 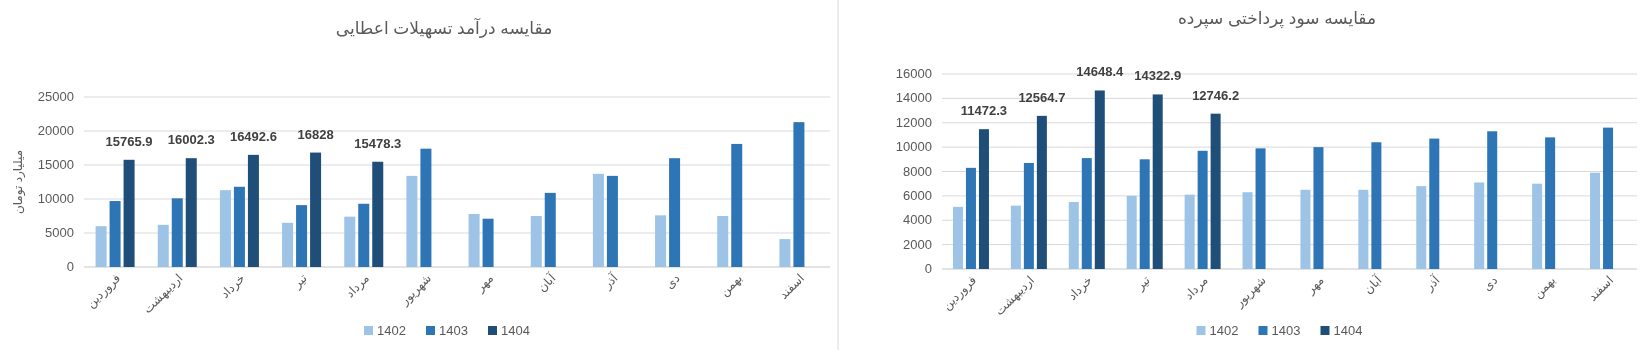 What do you see at coordinates (315, 134) in the screenshot?
I see `data-label: 16828` at bounding box center [315, 134].